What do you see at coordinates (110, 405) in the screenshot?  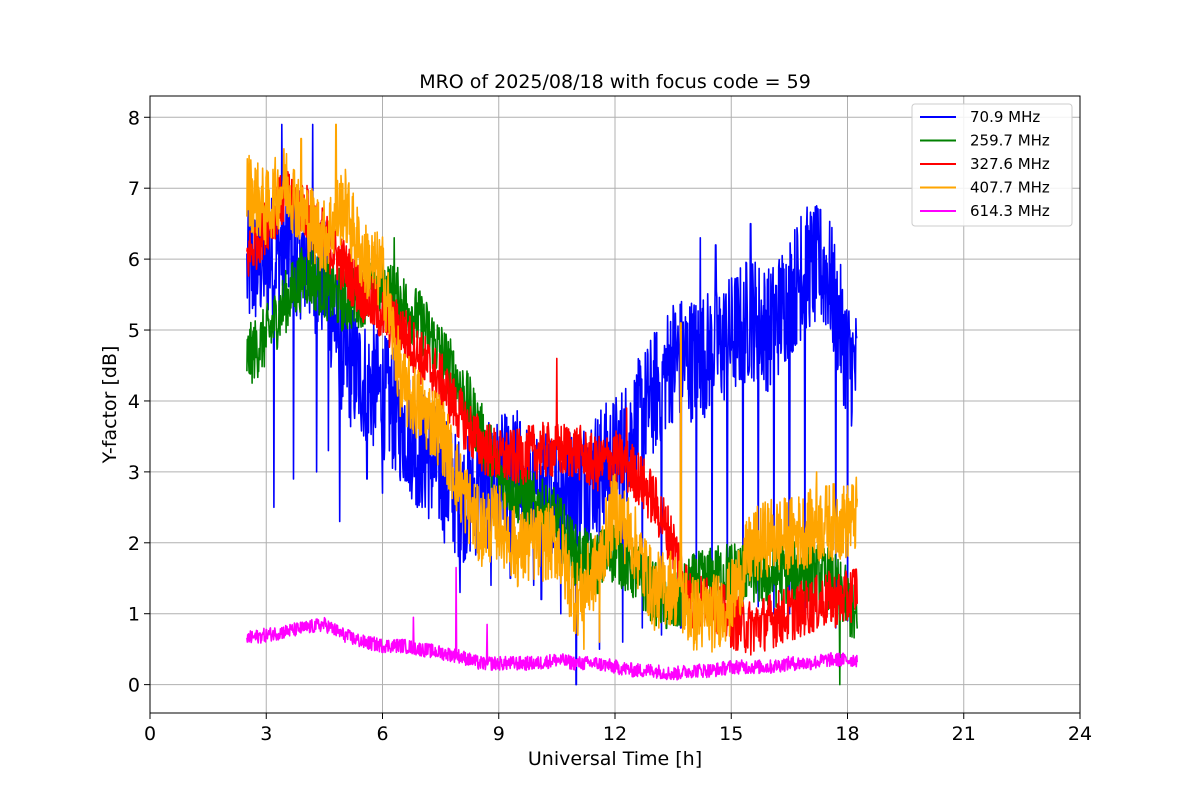 I see `y-axis-label: Y-factor [dB]` at bounding box center [110, 405].